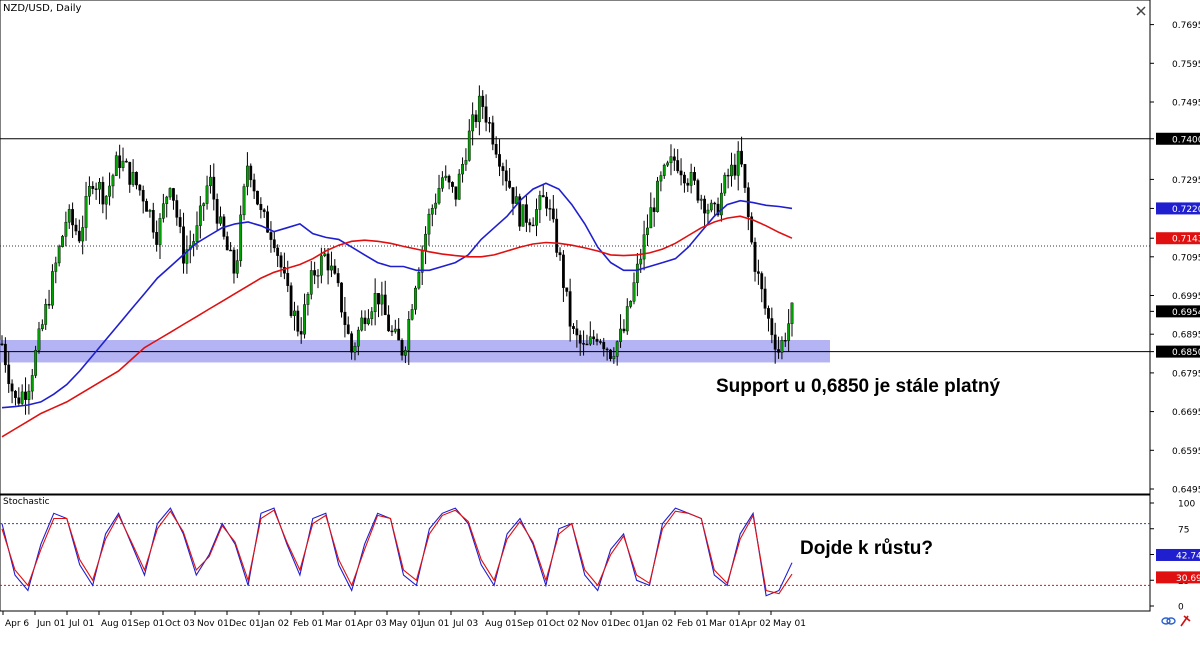 Image resolution: width=1200 pixels, height=648 pixels. I want to click on stochastic-tick-label: 0, so click(1181, 608).